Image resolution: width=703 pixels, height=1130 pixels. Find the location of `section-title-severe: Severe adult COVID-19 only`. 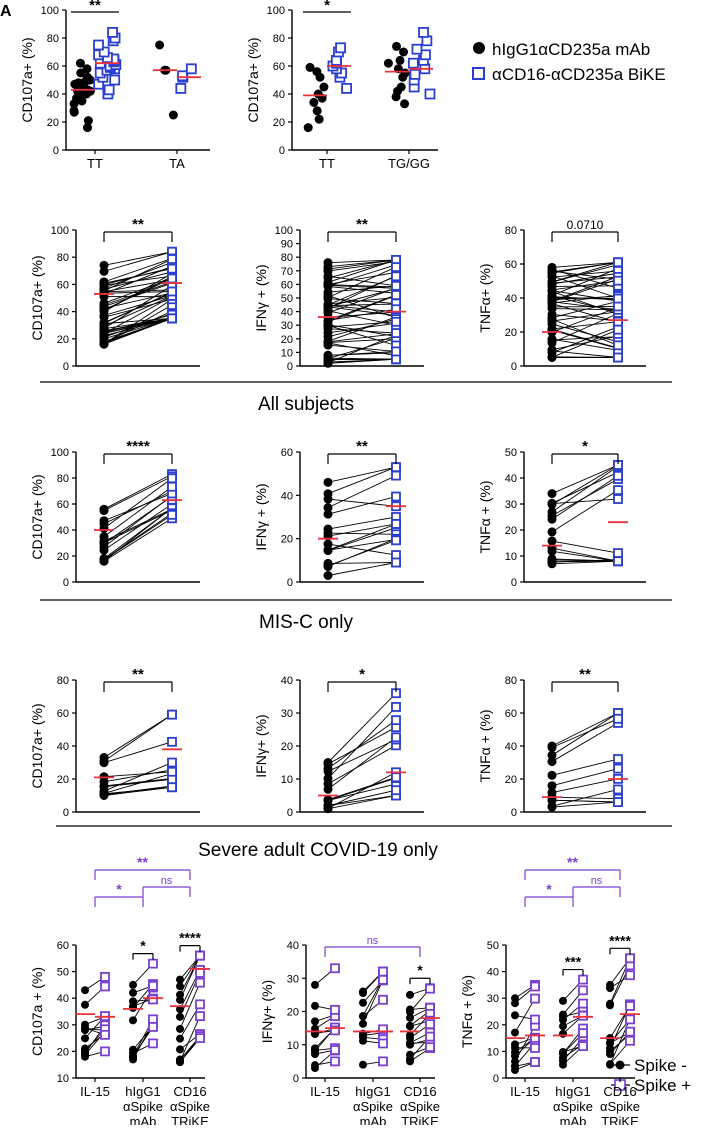

section-title-severe: Severe adult COVID-19 only is located at coordinates (318, 850).